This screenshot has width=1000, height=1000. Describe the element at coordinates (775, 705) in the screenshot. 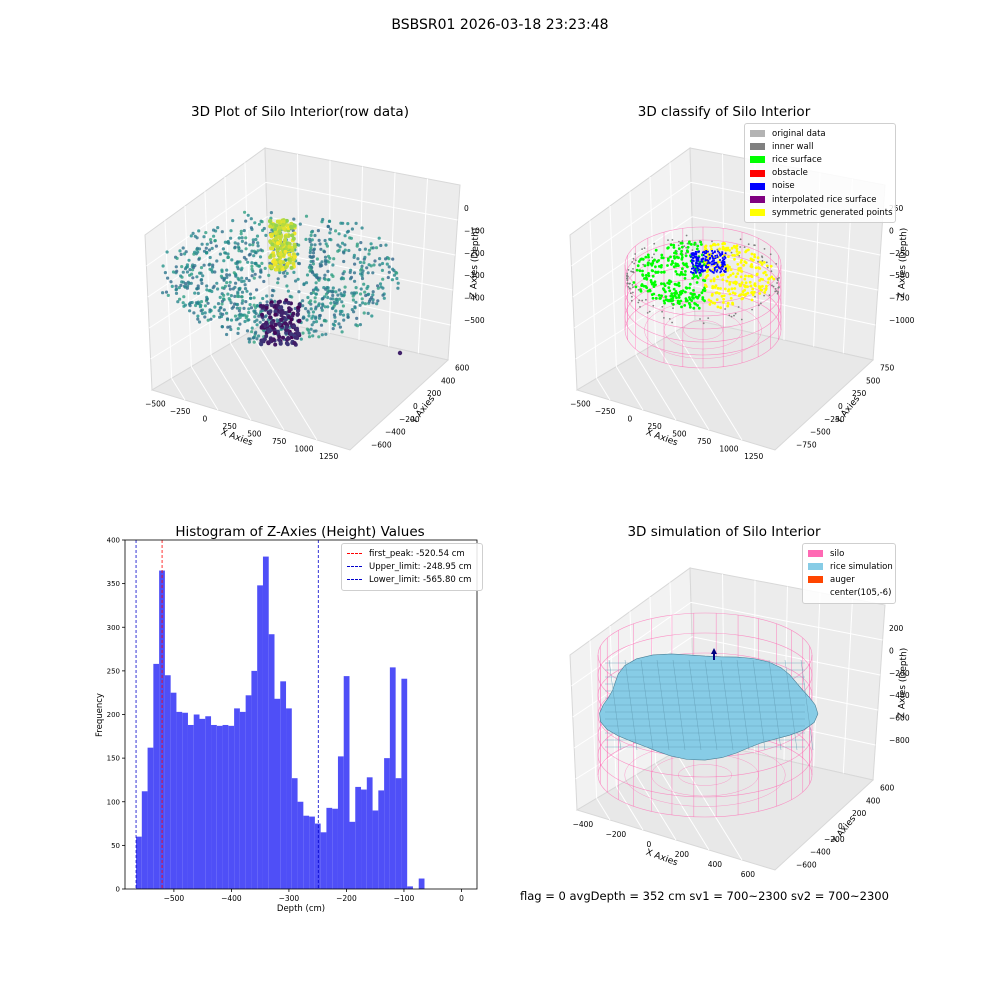

I see `mesh-line` at that location.